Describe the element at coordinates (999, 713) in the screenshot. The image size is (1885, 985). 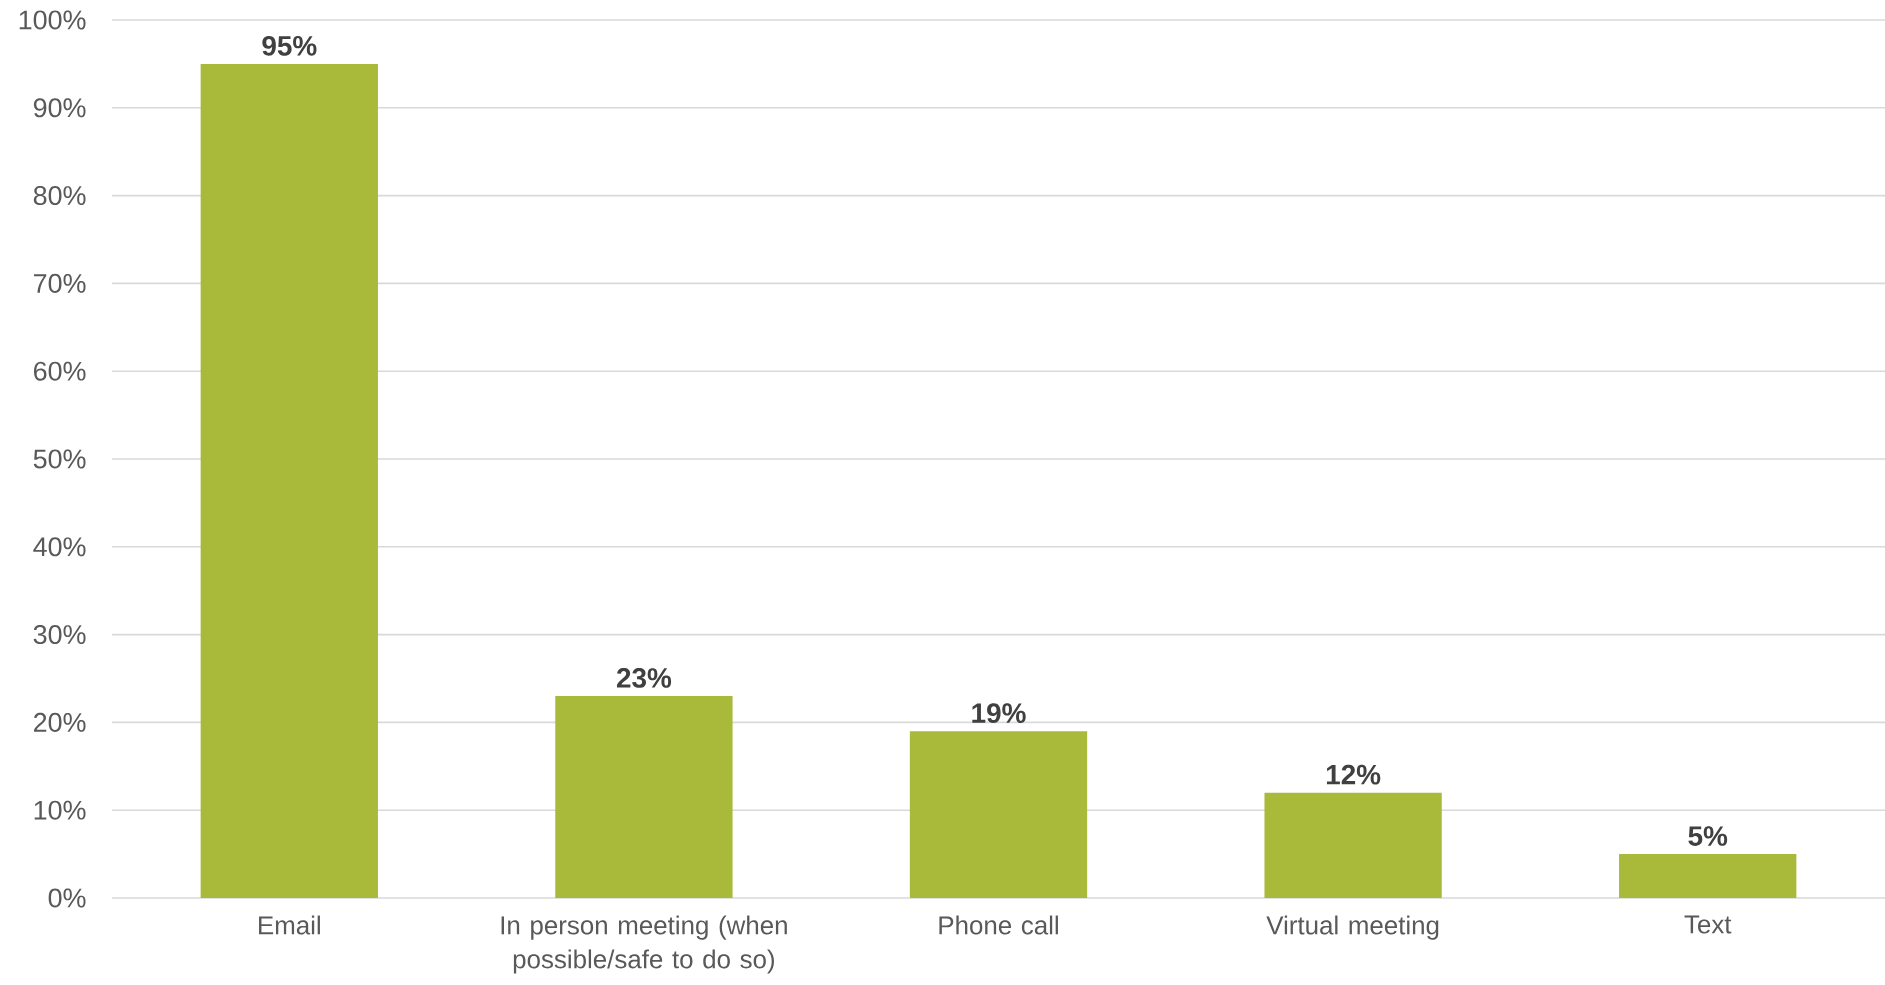
I see `data-label: 19%` at that location.